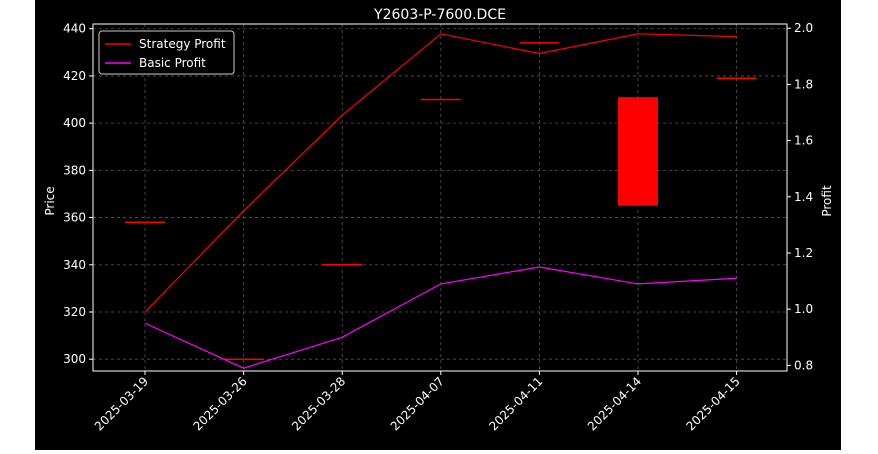 The height and width of the screenshot is (454, 878). I want to click on right-tick-label: 1.6, so click(803, 141).